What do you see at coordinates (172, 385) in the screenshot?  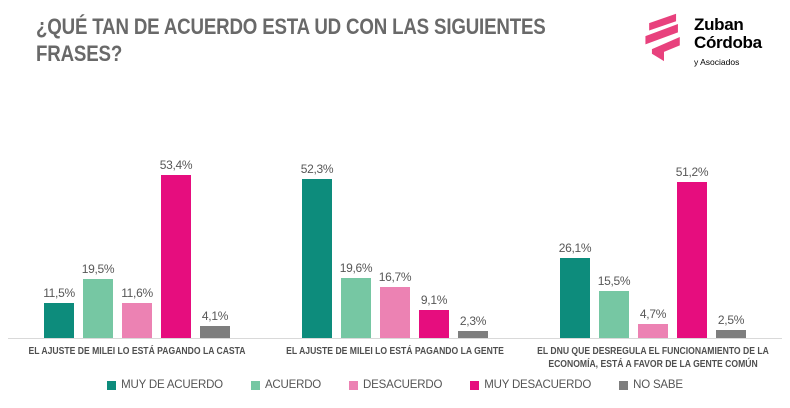 I see `legend-label: MUY DE ACUERDO` at bounding box center [172, 385].